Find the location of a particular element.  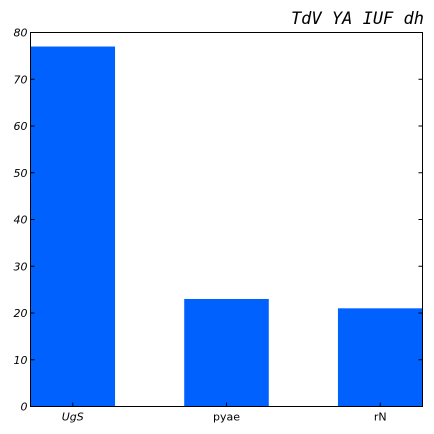

x-tick-label: rN is located at coordinates (380, 417).